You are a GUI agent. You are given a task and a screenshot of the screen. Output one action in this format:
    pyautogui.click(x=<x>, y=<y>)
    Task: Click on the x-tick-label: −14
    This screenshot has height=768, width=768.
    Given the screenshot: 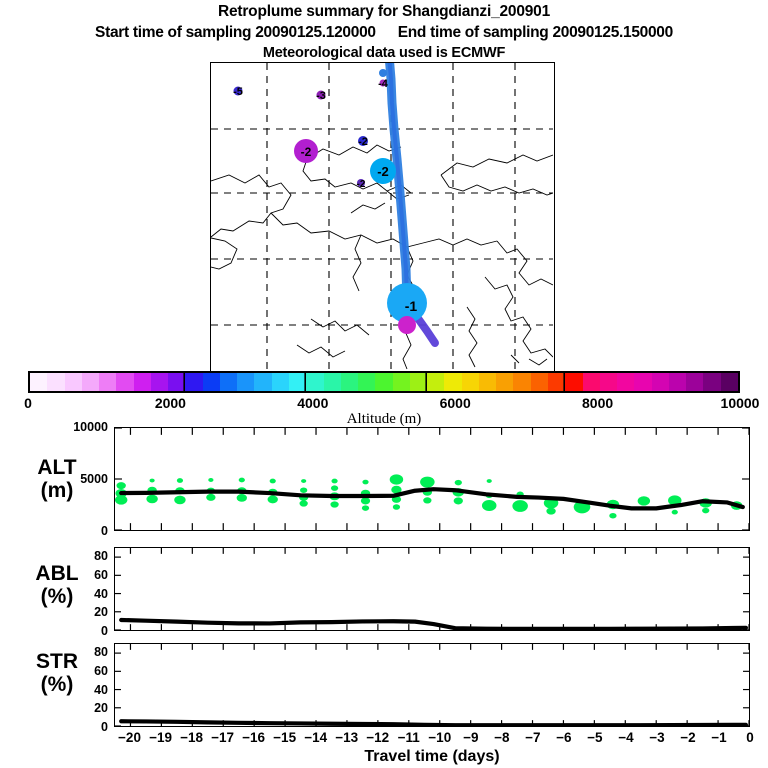 What is the action you would take?
    pyautogui.click(x=316, y=737)
    